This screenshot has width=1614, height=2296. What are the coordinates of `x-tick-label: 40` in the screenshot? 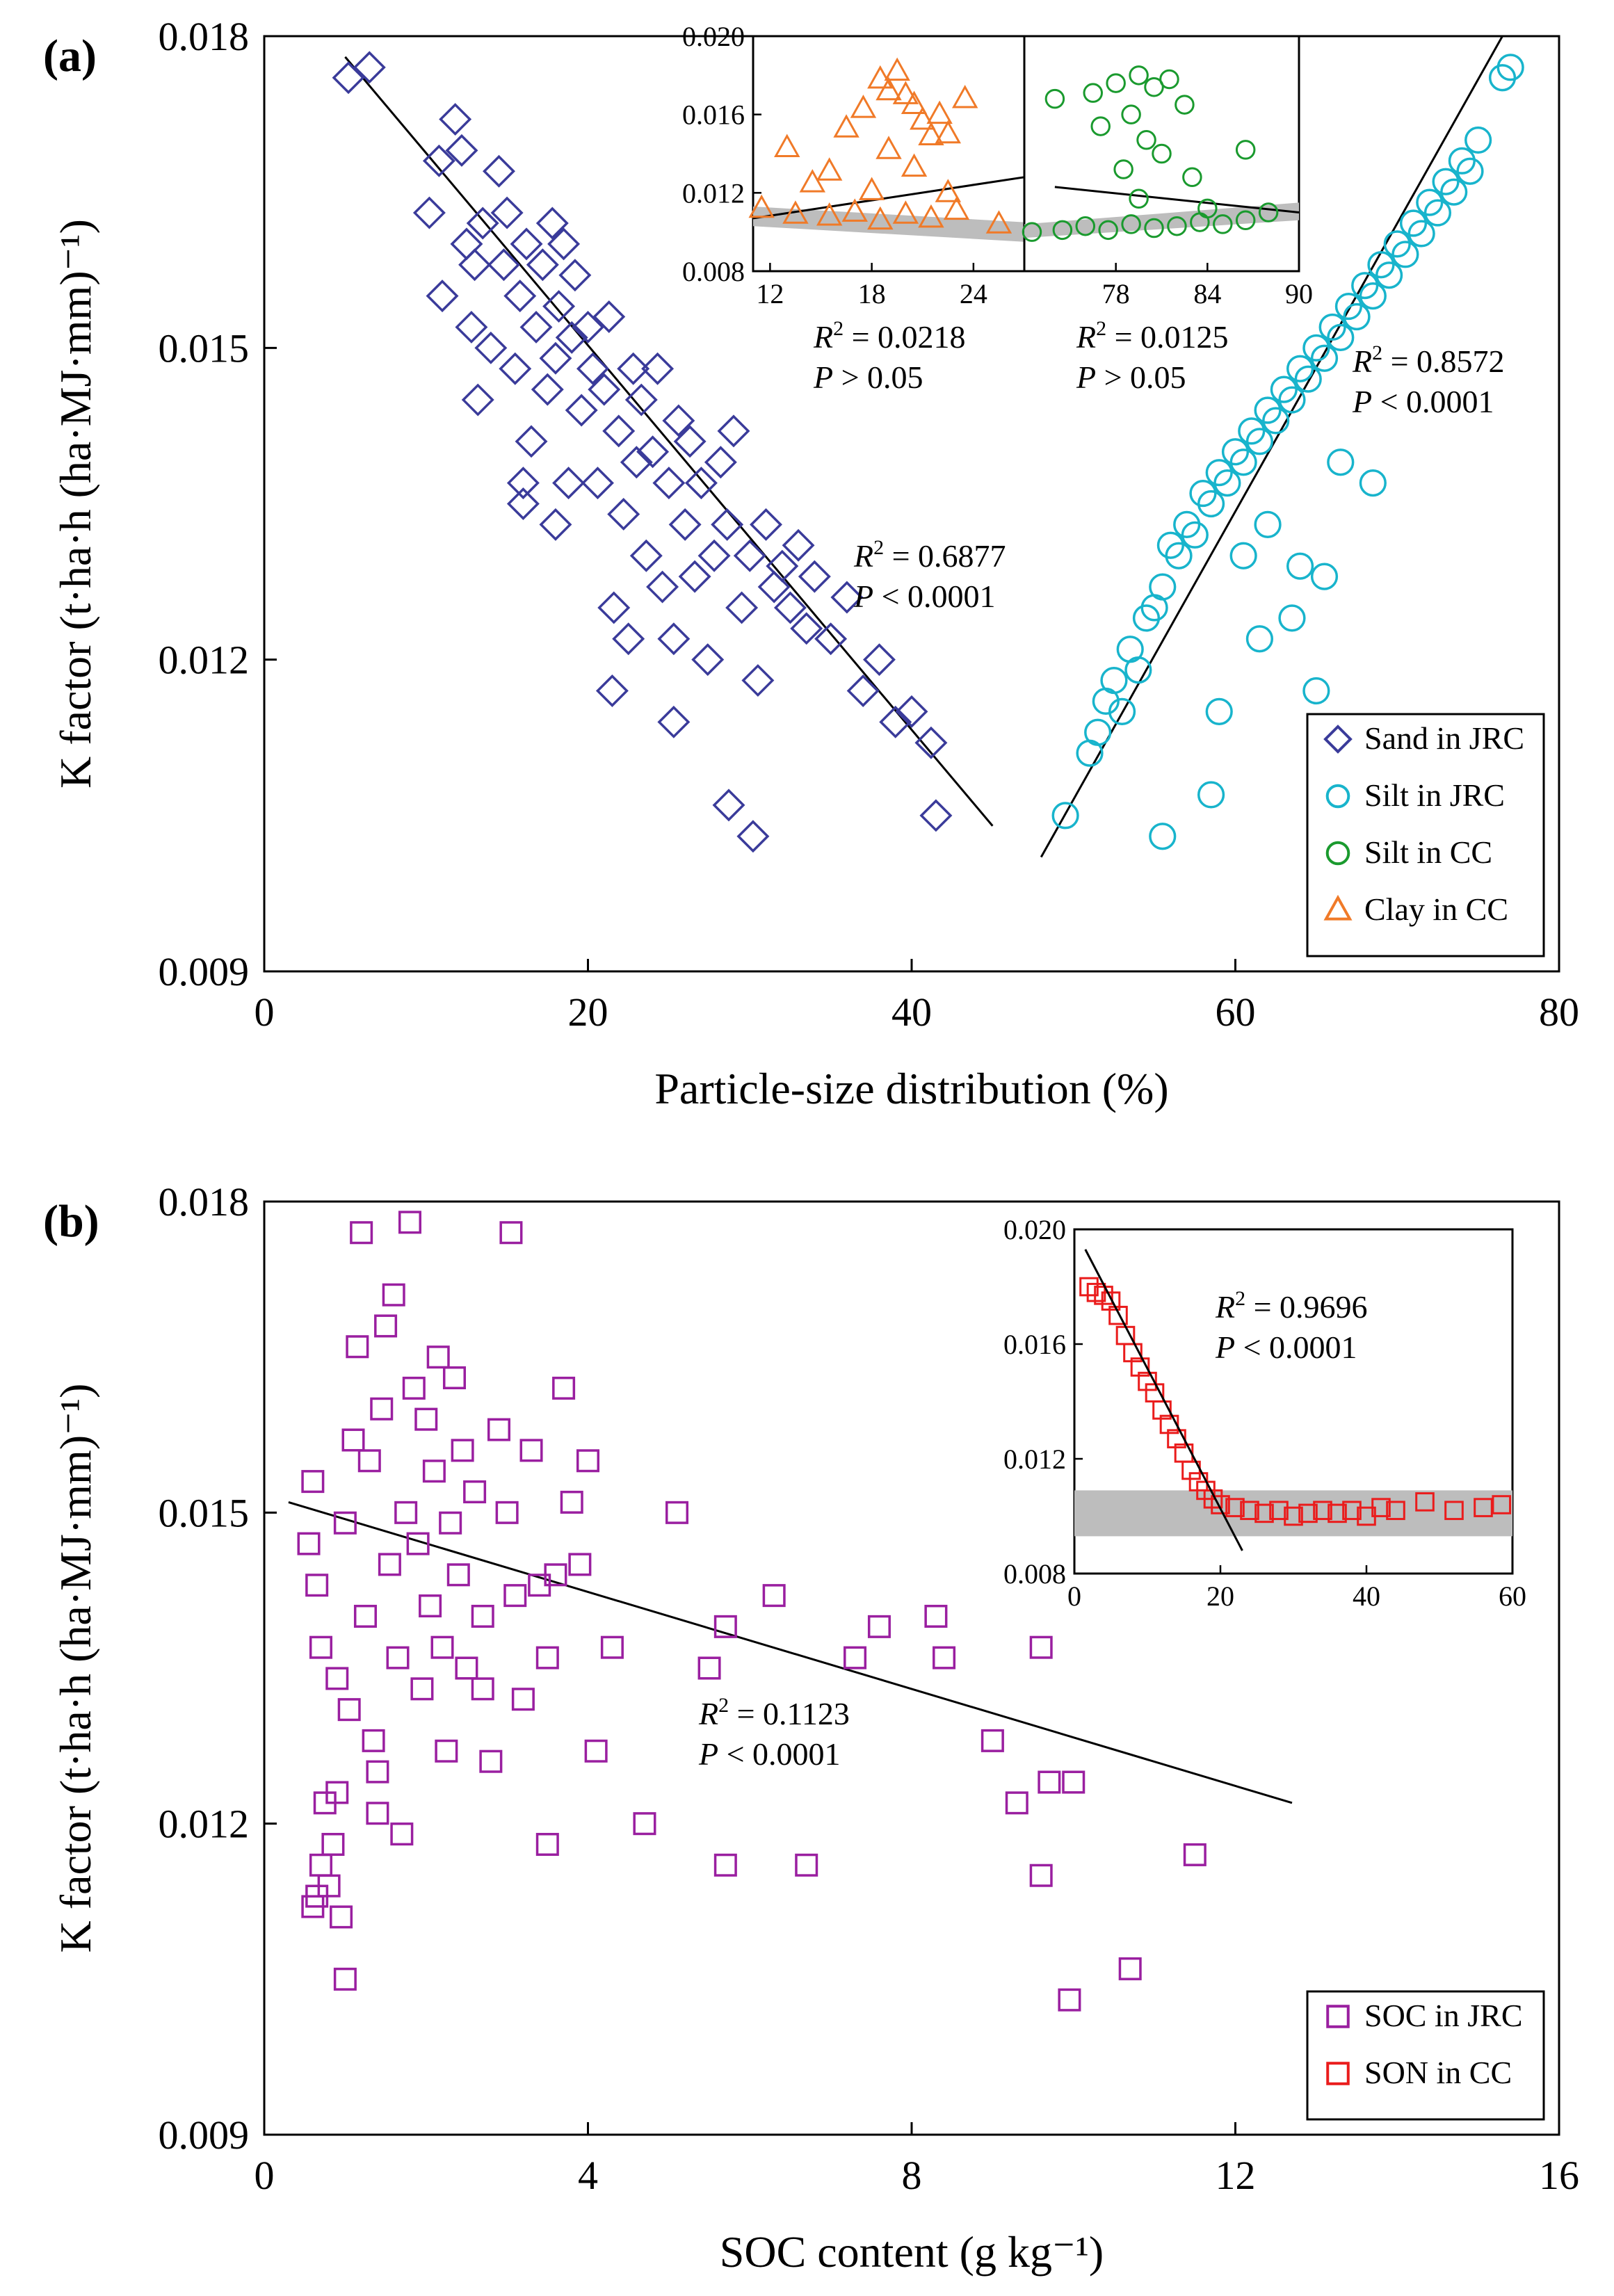 It's located at (911, 1012).